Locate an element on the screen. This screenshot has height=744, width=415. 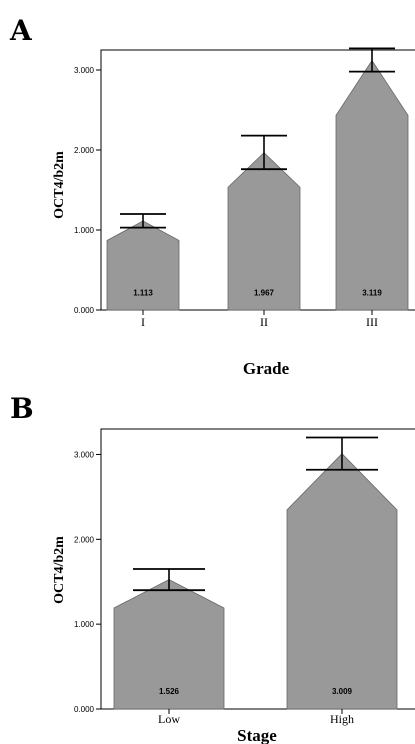
panel-a-ytick-label: 2.000 is located at coordinates (84, 150).